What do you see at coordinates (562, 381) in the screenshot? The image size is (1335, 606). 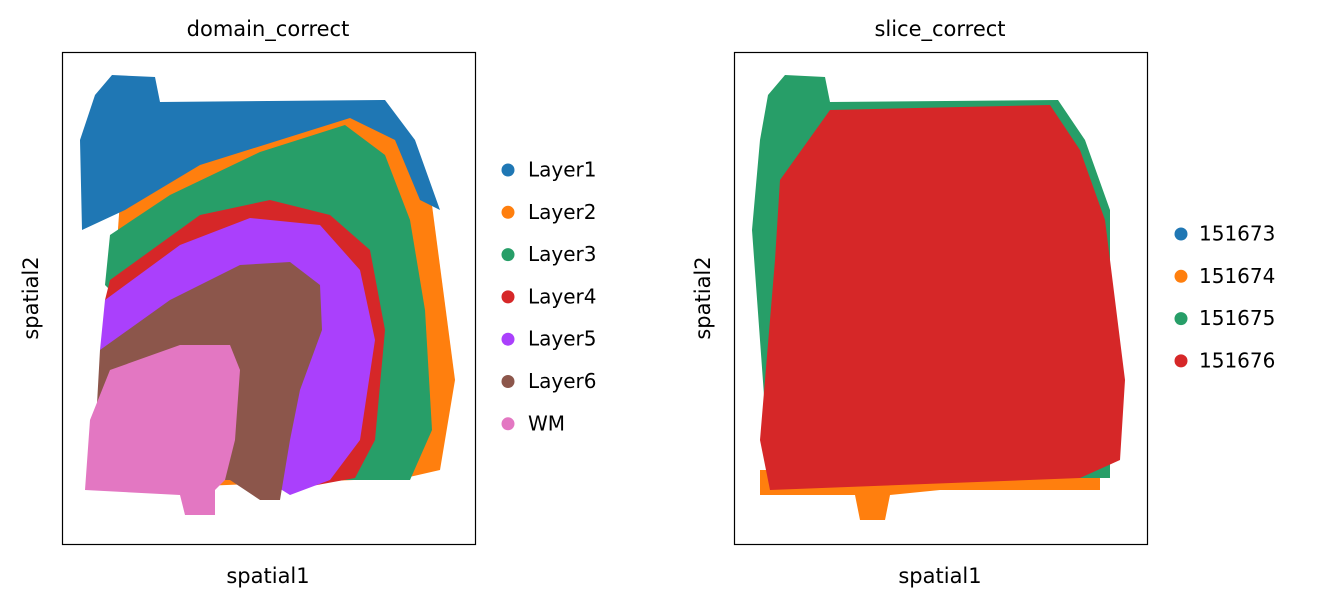 I see `legend-label: Layer6` at bounding box center [562, 381].